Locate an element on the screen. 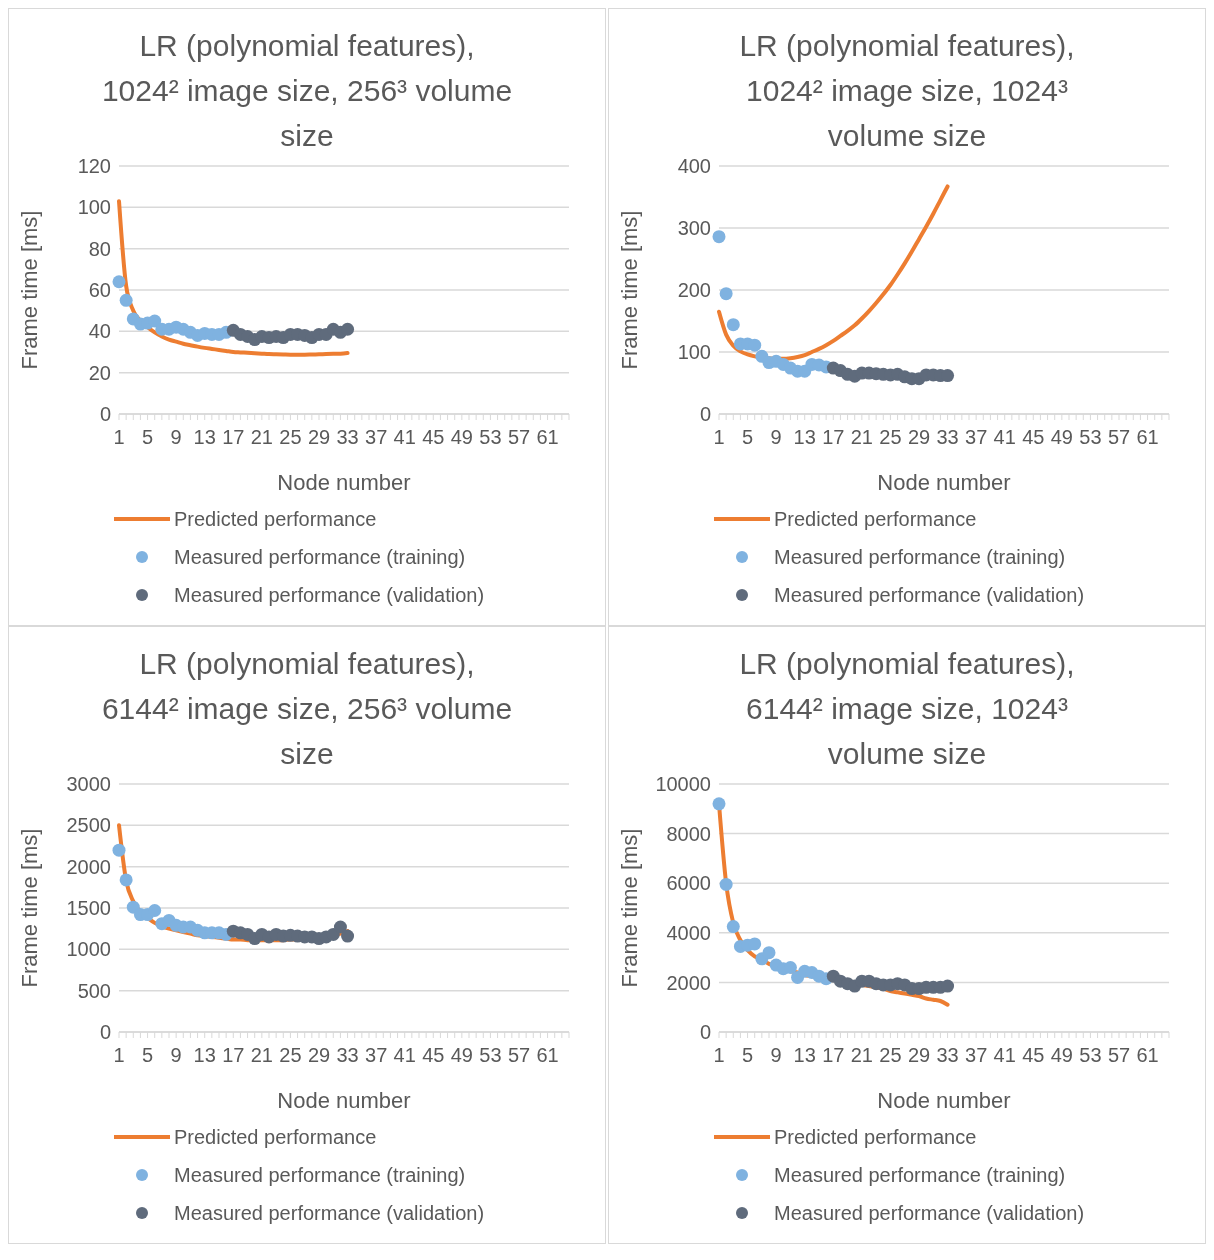  y-tick-label: 400 is located at coordinates (694, 166).